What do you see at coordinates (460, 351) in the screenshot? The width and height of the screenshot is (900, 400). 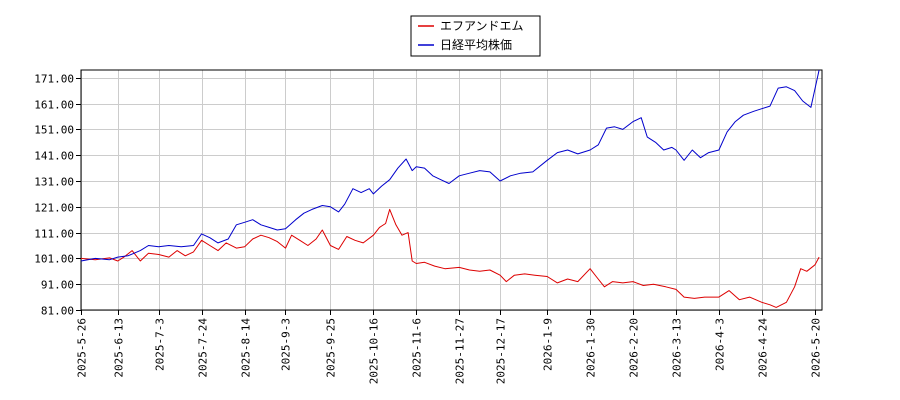 I see `x-tick-label: 2025-11-27` at bounding box center [460, 351].